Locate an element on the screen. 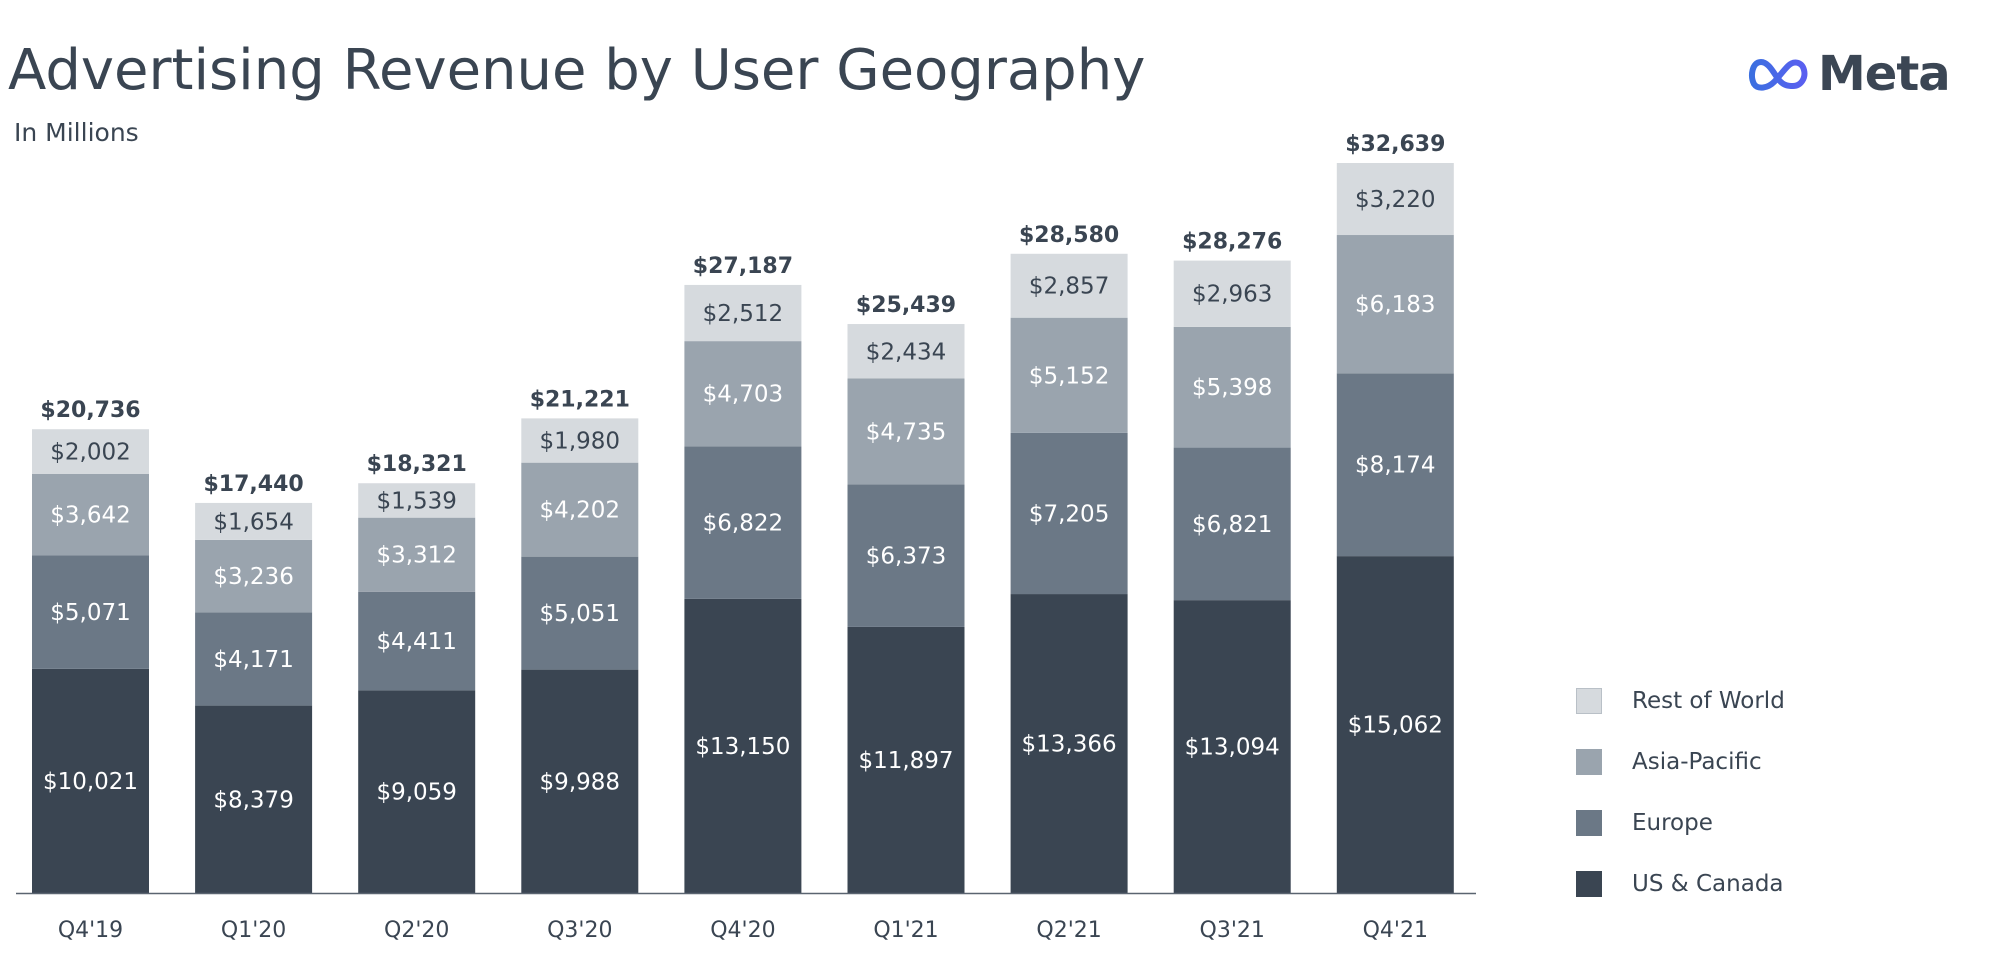 The height and width of the screenshot is (955, 1999). data-label-rest-of-world: $1,539 is located at coordinates (416, 501).